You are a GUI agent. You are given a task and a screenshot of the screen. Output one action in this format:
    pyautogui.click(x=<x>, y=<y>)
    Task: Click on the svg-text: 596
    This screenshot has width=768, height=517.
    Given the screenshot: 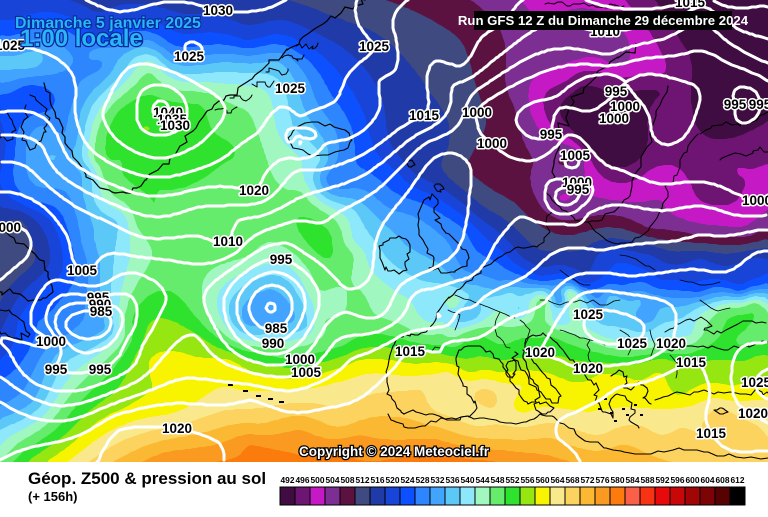 What is the action you would take?
    pyautogui.click(x=678, y=480)
    